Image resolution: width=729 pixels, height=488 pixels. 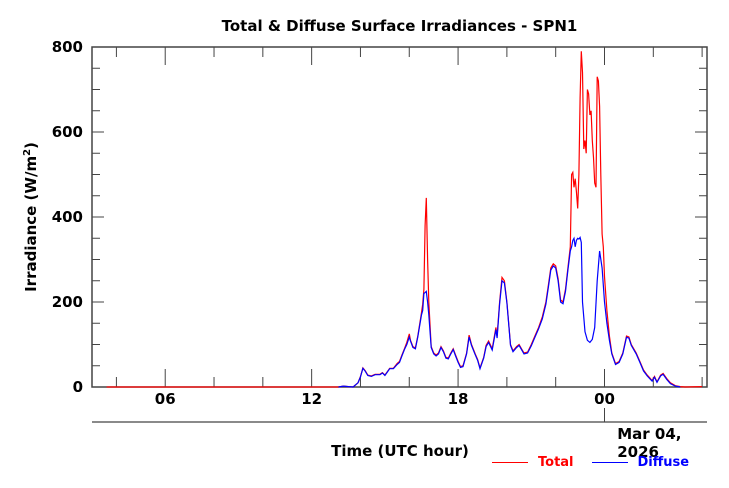 I want to click on x-tick-label: 12, so click(x=312, y=399).